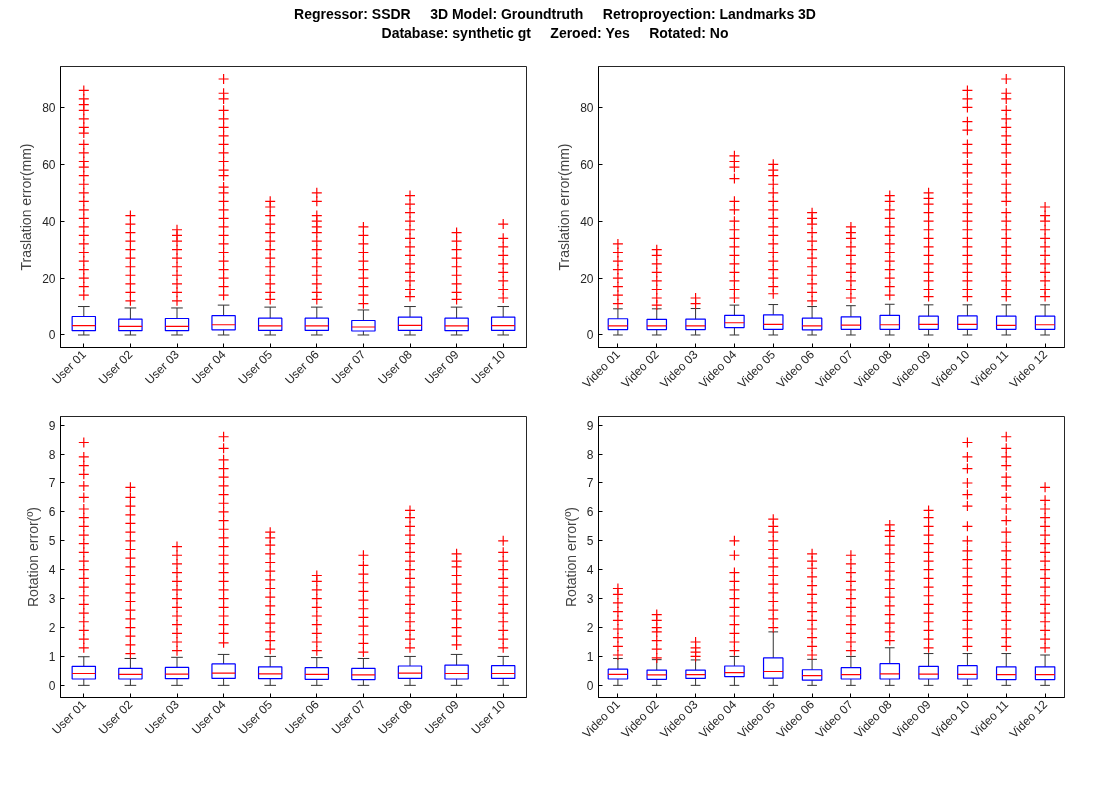 Image resolution: width=1111 pixels, height=793 pixels. What do you see at coordinates (555, 33) in the screenshot?
I see `text: Database: synthetic gt Zeroed: Yes Rotated: No` at bounding box center [555, 33].